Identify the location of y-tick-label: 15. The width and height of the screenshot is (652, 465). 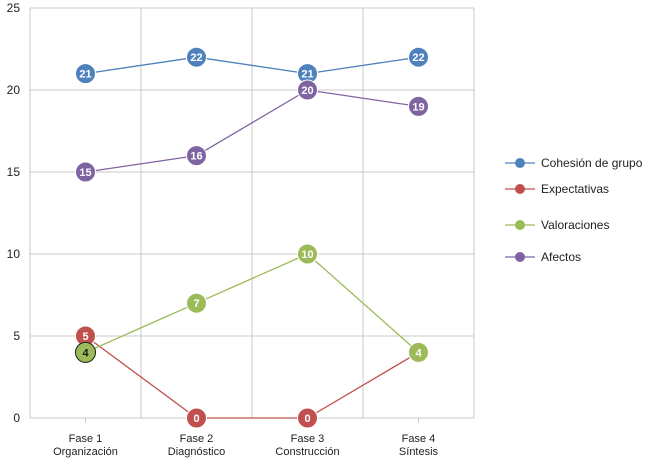
(14, 172).